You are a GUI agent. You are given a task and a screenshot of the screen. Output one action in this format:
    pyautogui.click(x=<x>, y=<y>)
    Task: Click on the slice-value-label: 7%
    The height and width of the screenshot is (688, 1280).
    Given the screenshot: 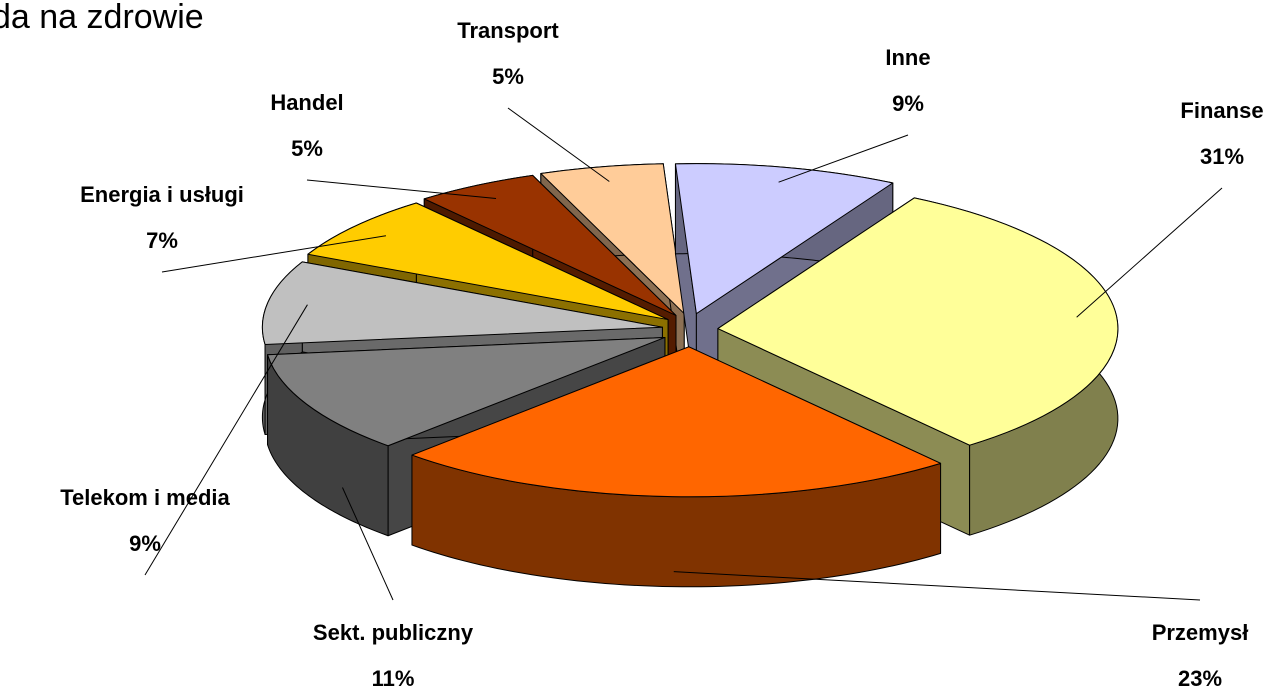 What is the action you would take?
    pyautogui.click(x=162, y=240)
    